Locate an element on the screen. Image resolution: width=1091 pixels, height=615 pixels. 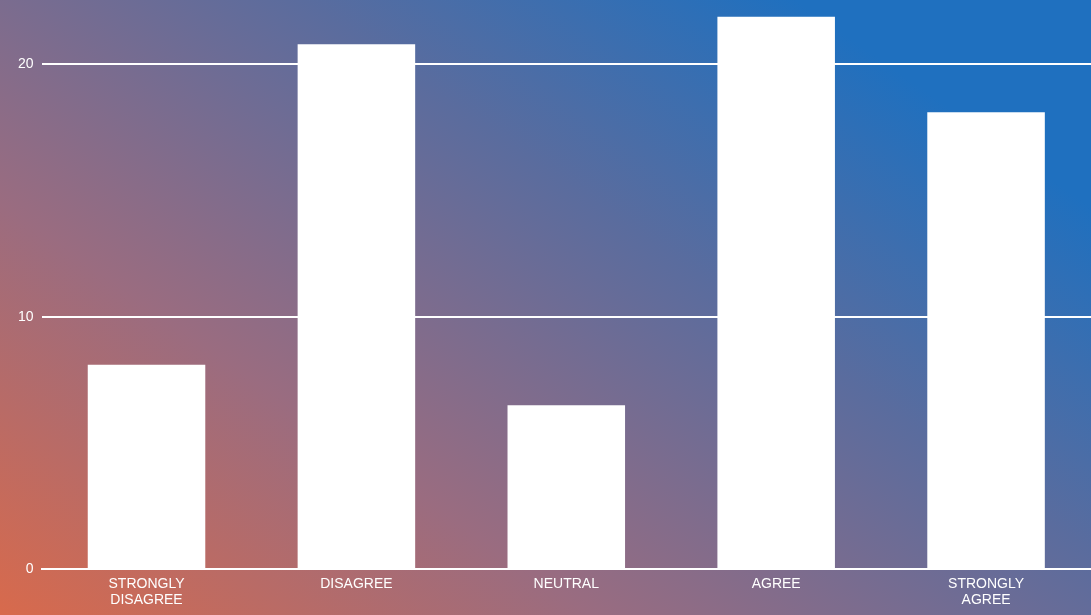
x-tick-label: STRONGLY DISAGREE is located at coordinates (147, 591).